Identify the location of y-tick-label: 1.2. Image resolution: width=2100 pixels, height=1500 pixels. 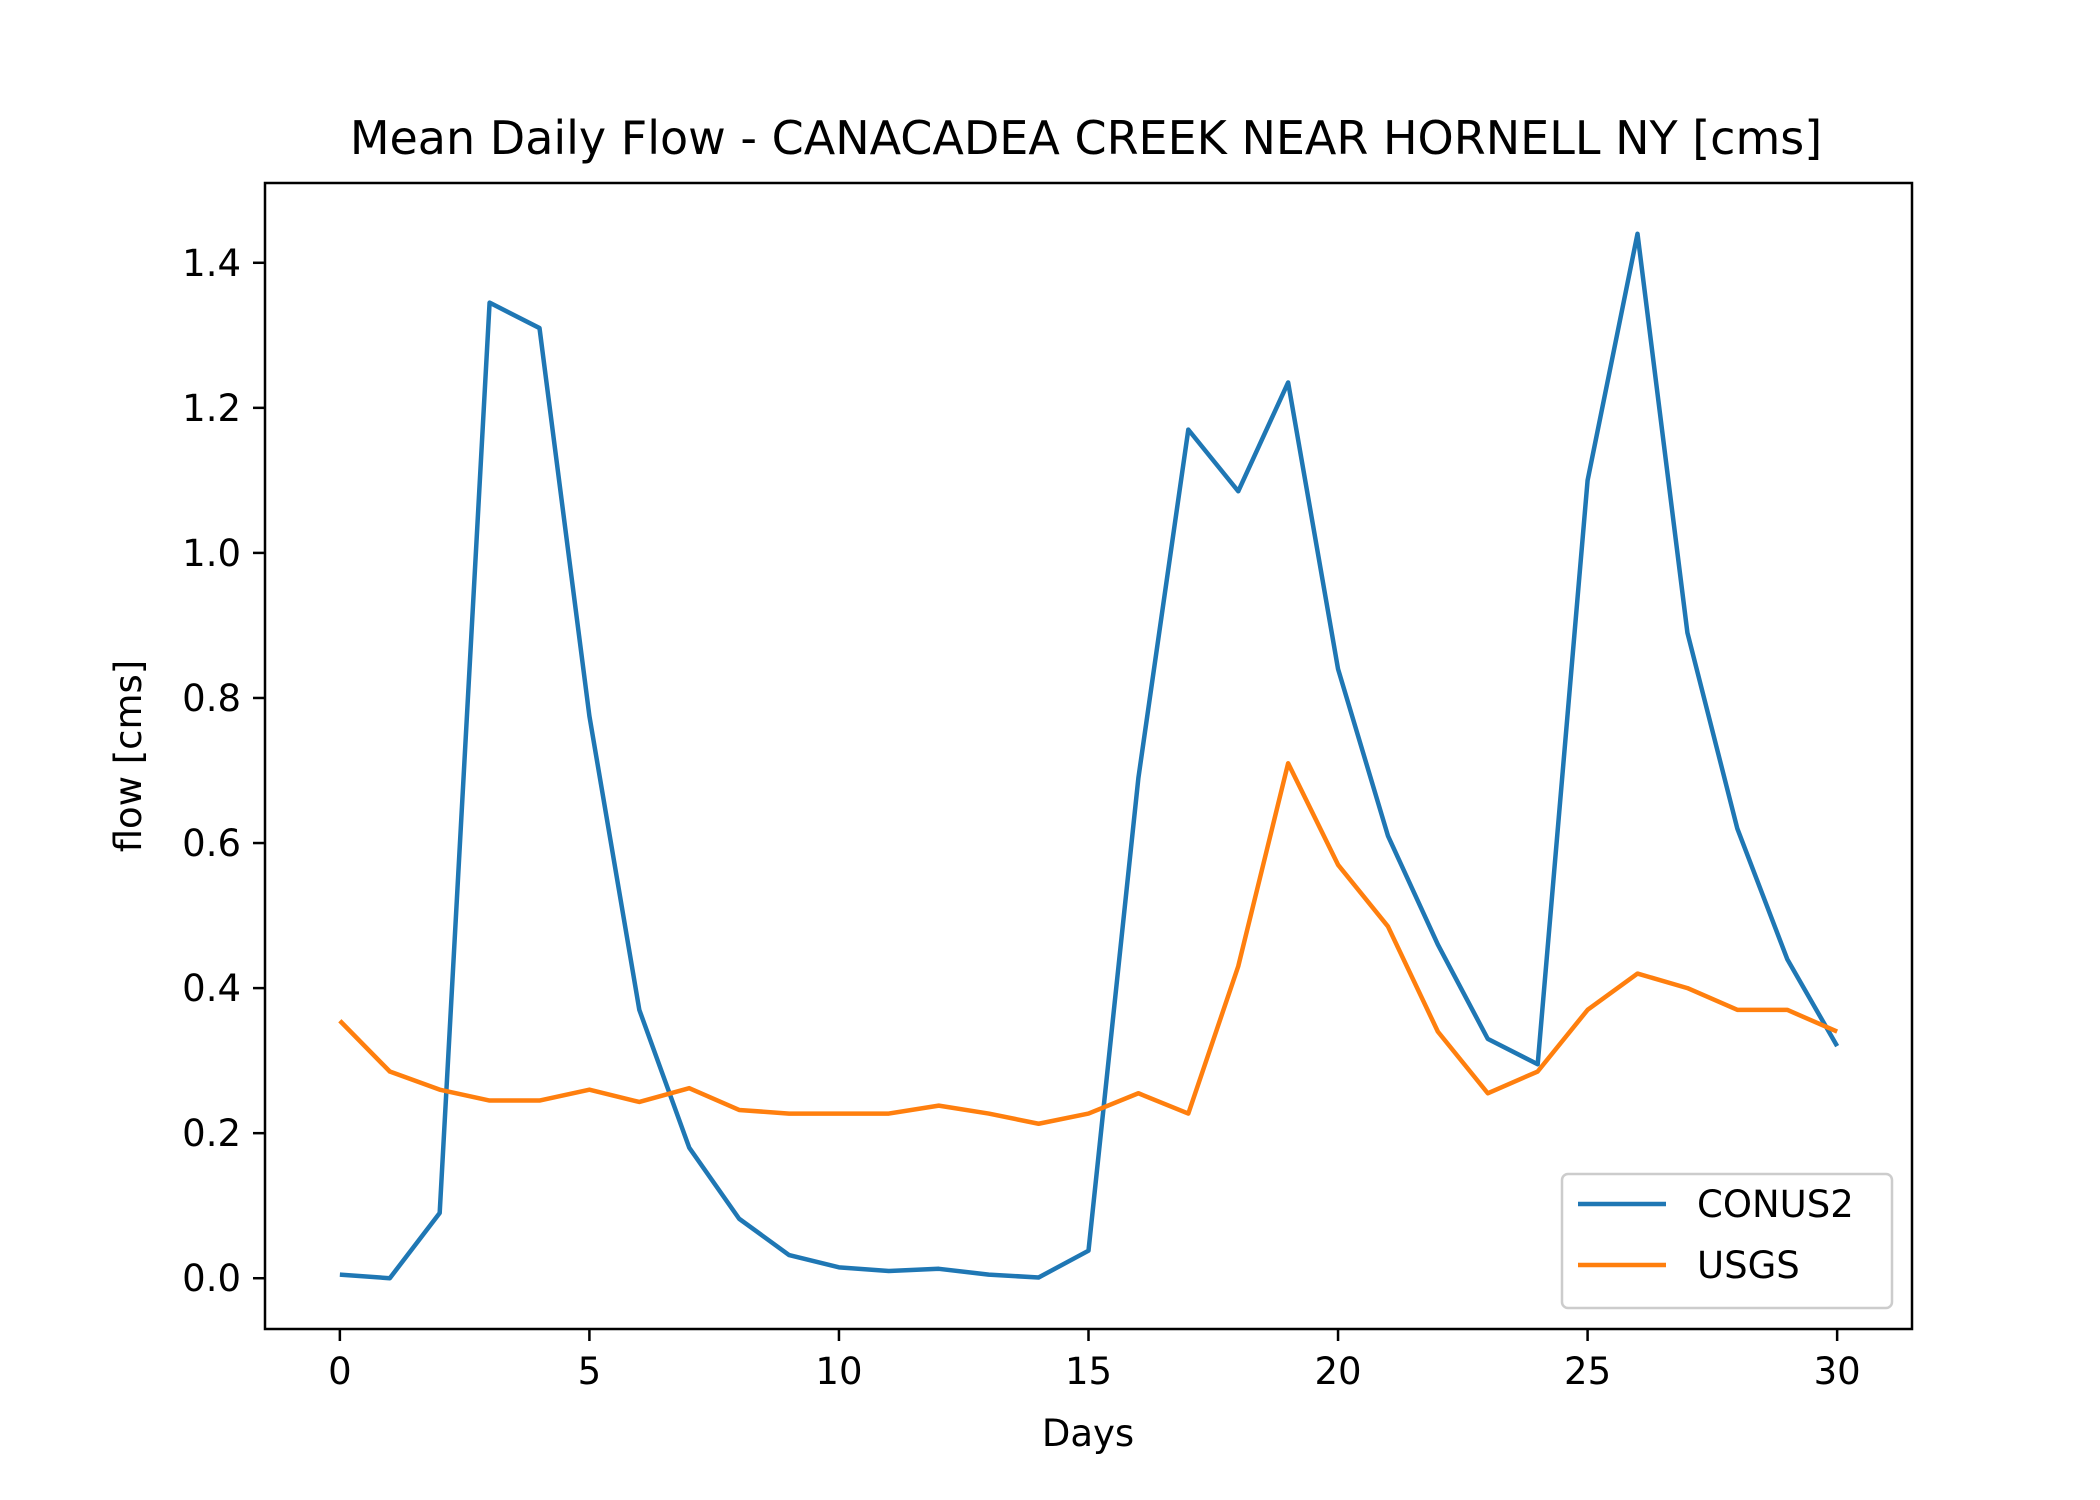
(211, 408).